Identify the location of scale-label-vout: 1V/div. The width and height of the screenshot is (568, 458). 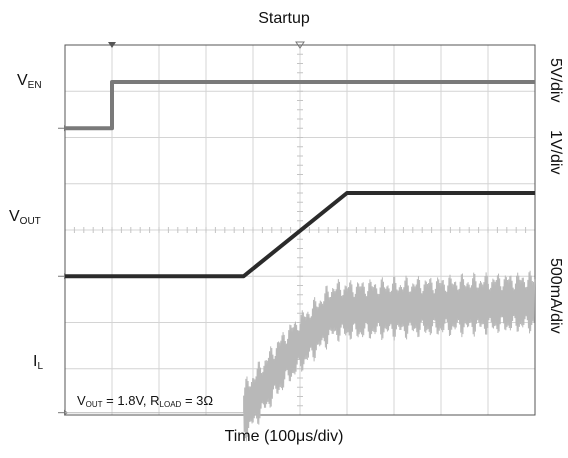
(555, 152).